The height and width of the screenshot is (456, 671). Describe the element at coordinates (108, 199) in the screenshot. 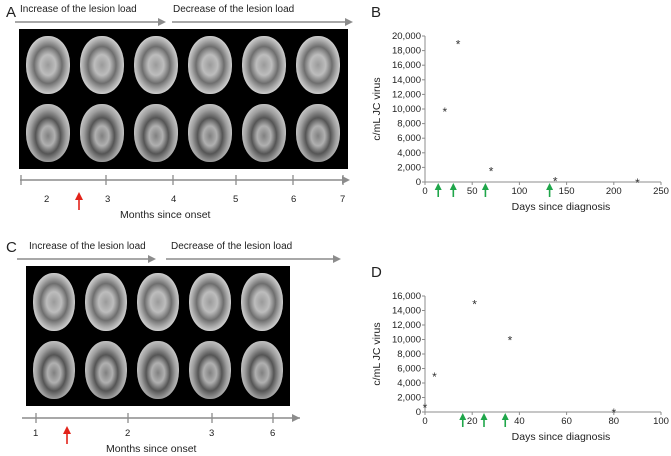

I see `panel-a-timeline-label: 3` at that location.